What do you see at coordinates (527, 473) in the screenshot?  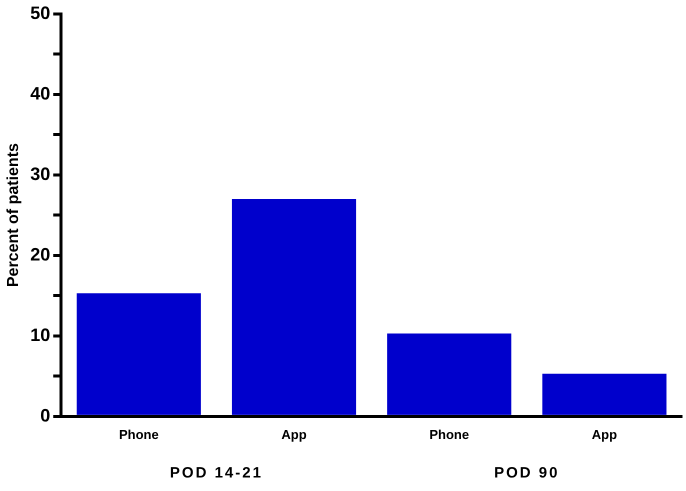 I see `text: POD 90` at bounding box center [527, 473].